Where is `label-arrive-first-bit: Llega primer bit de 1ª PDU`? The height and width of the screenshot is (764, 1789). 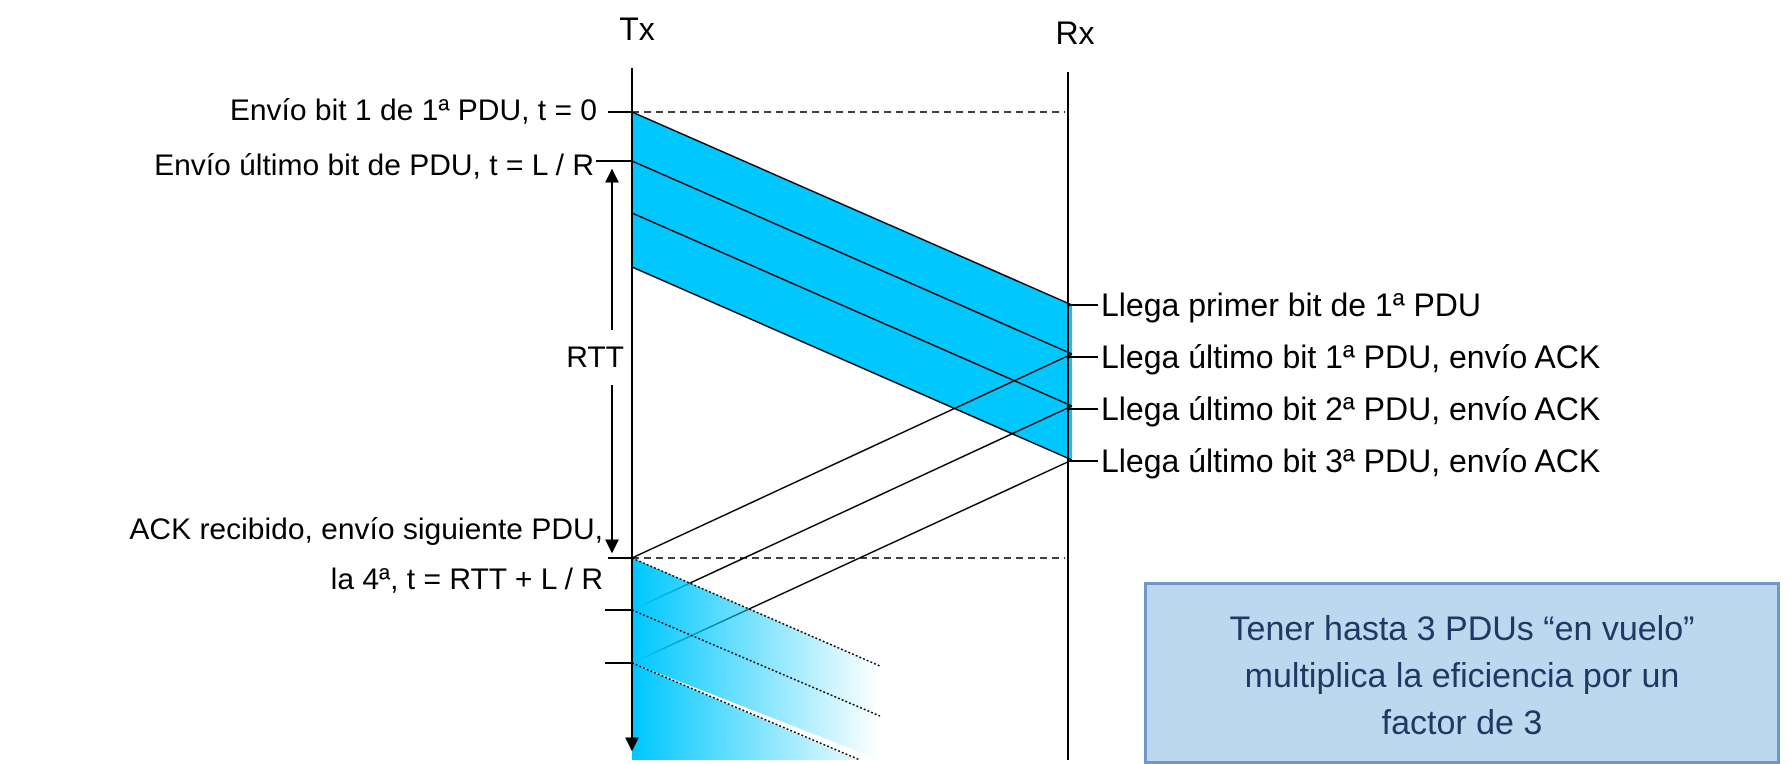 label-arrive-first-bit: Llega primer bit de 1ª PDU is located at coordinates (1291, 305).